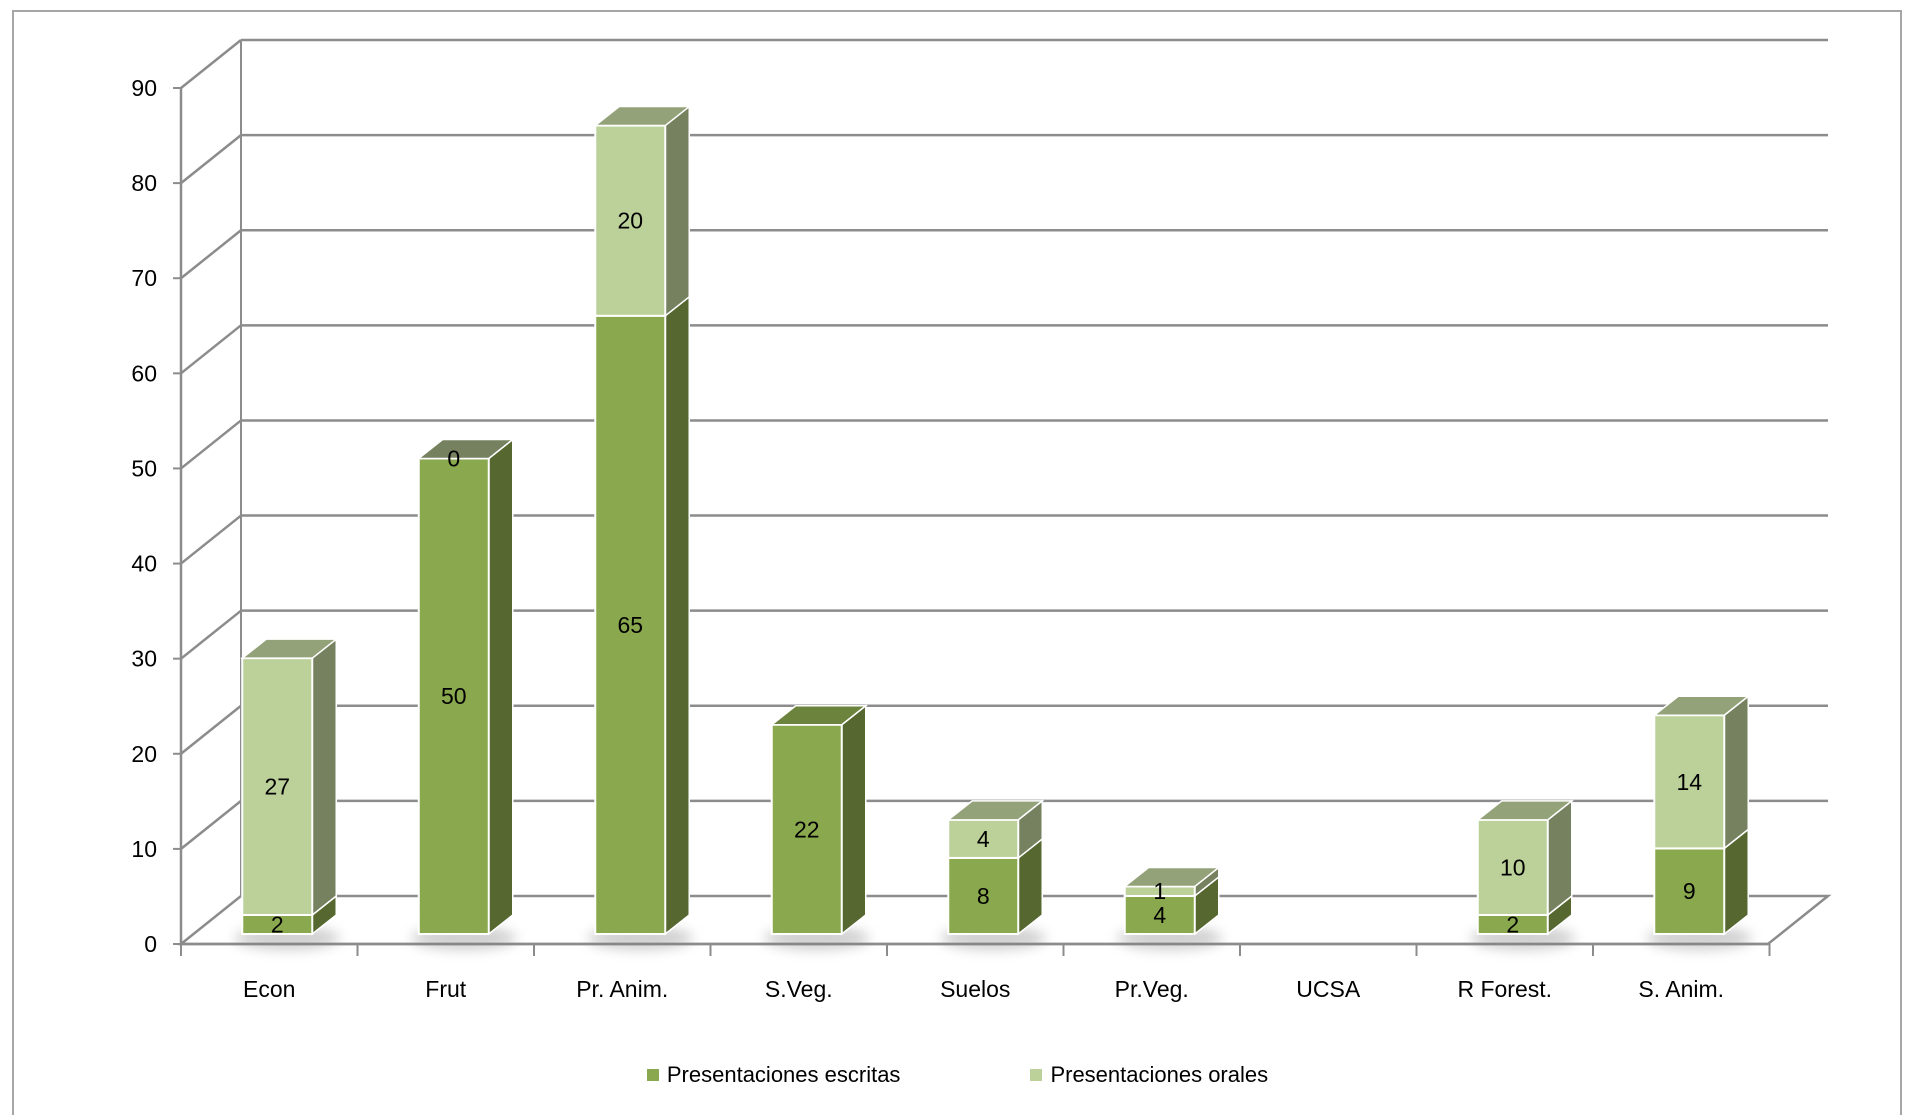 The image size is (1915, 1115). I want to click on y-tick-label: 90, so click(144, 88).